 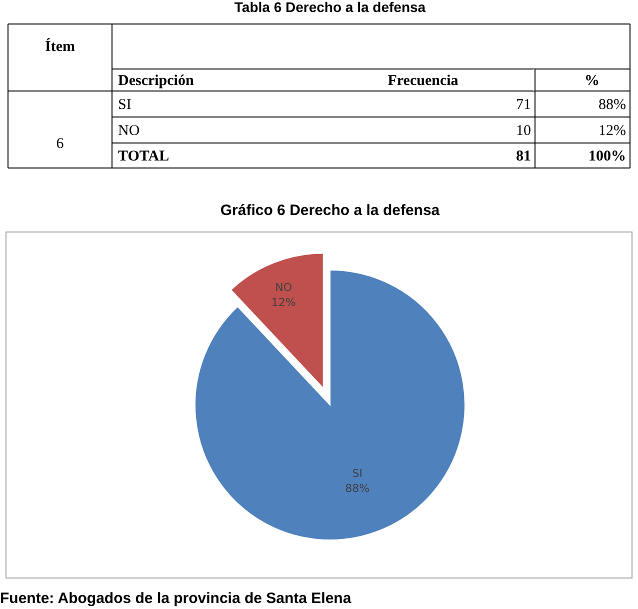 What do you see at coordinates (330, 210) in the screenshot?
I see `chart-title: Gráfico 6 Derecho a la defensa` at bounding box center [330, 210].